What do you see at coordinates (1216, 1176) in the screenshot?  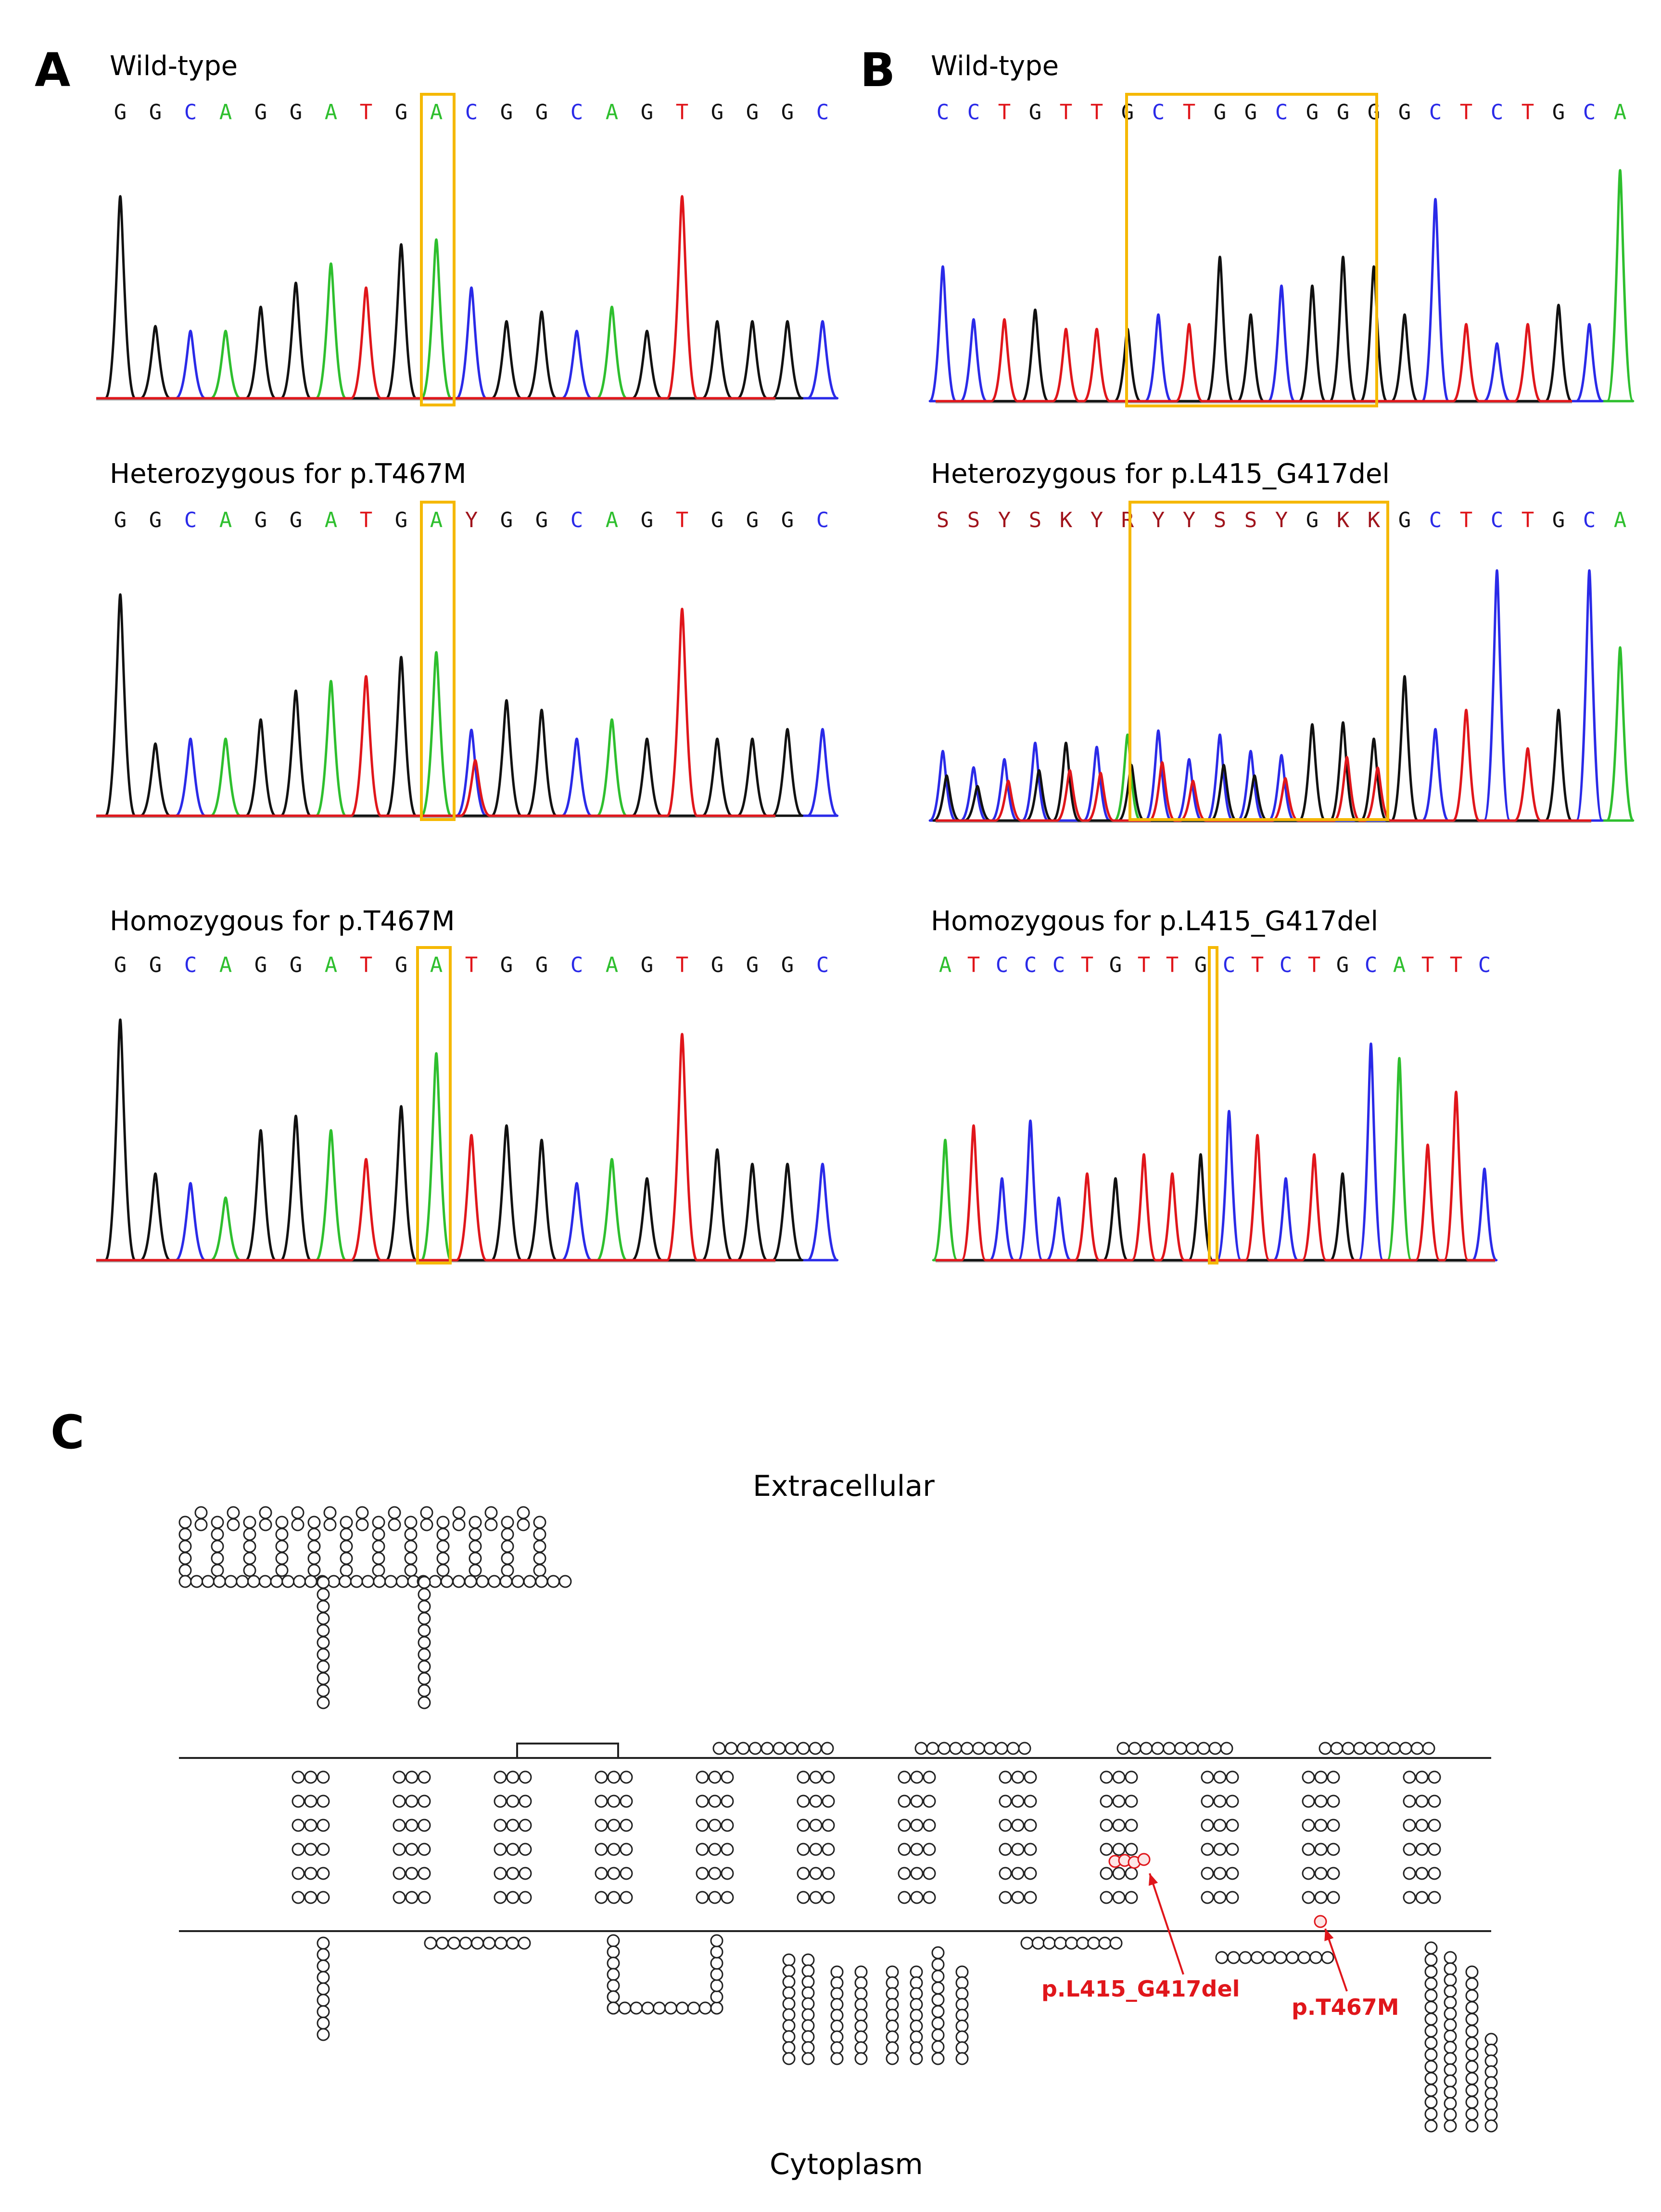 I see `trace-t` at bounding box center [1216, 1176].